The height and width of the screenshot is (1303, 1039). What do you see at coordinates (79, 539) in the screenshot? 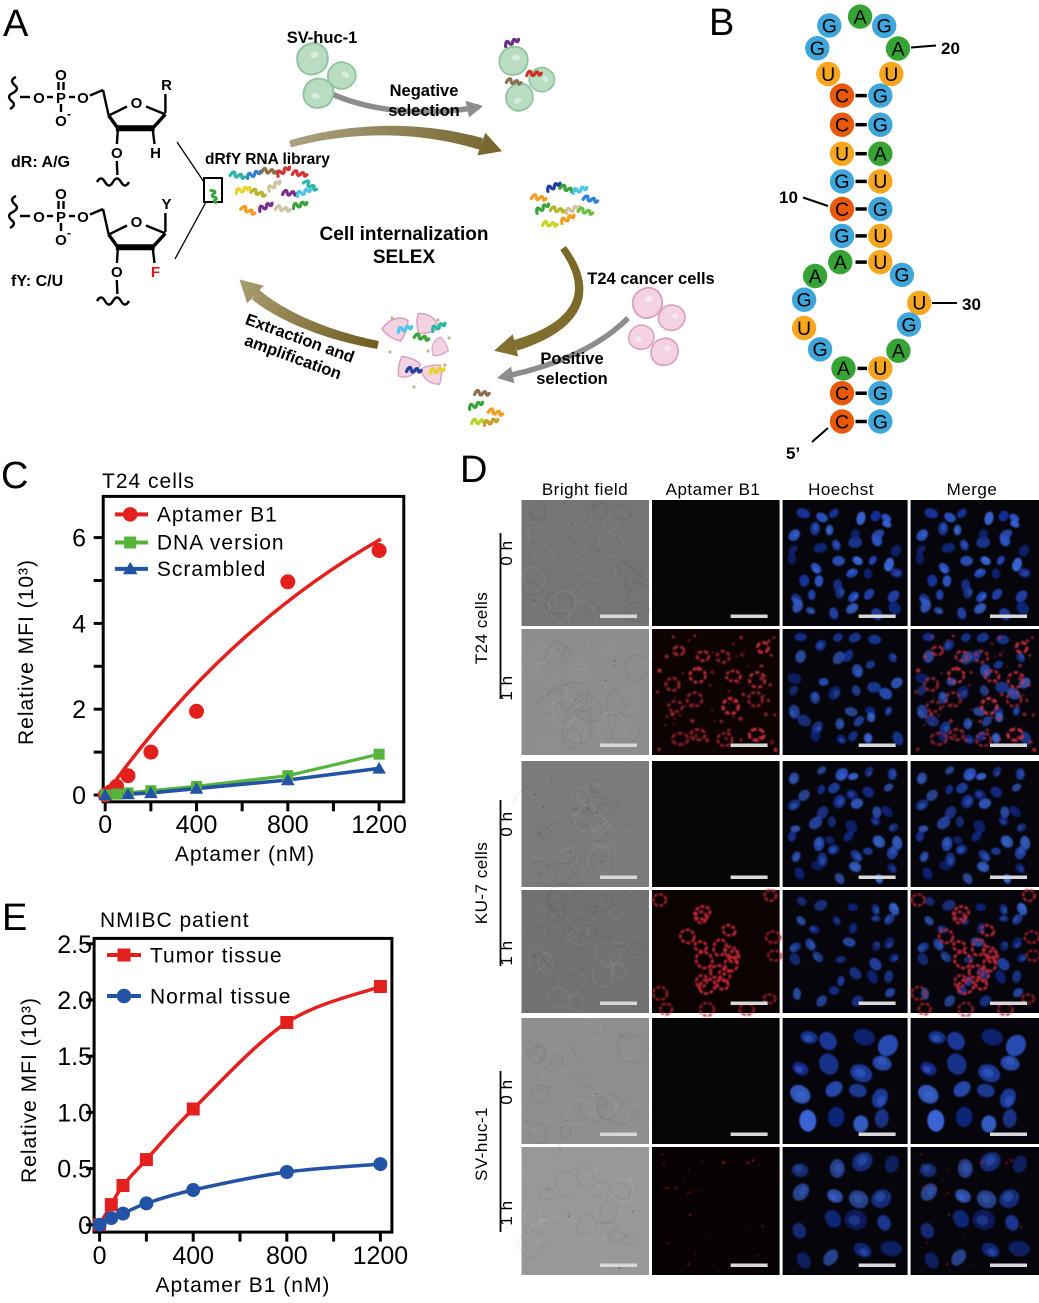
I see `svg-text: 6` at bounding box center [79, 539].